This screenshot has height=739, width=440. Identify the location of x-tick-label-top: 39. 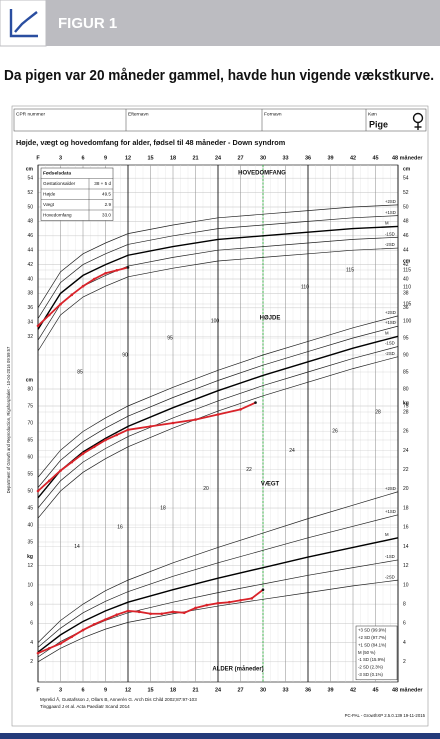
(330, 158).